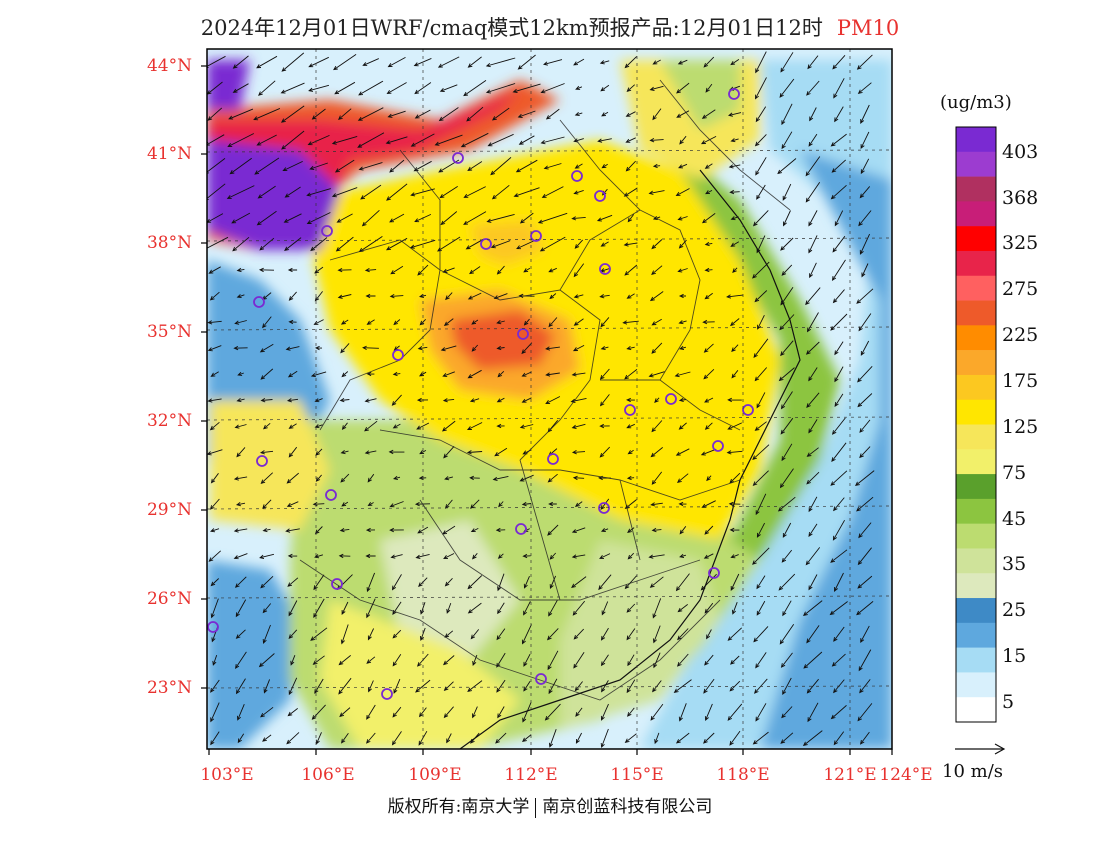 This screenshot has height=850, width=1100. What do you see at coordinates (1020, 289) in the screenshot?
I see `legend-label: 275` at bounding box center [1020, 289].